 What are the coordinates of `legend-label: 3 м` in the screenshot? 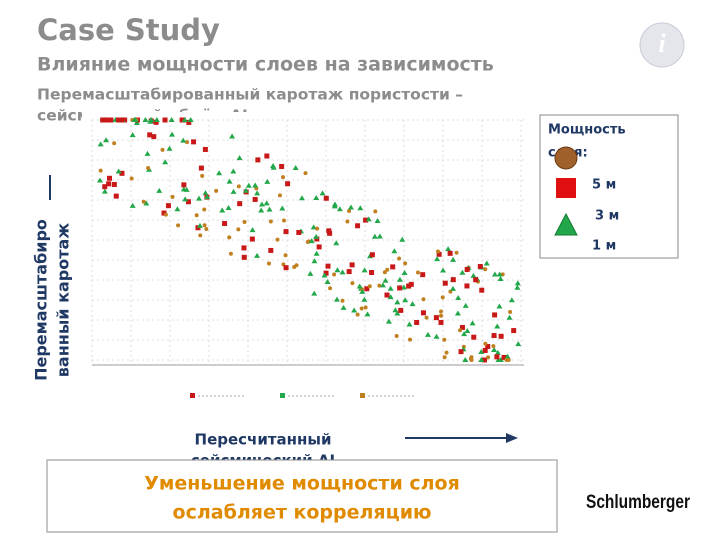 It's located at (607, 216).